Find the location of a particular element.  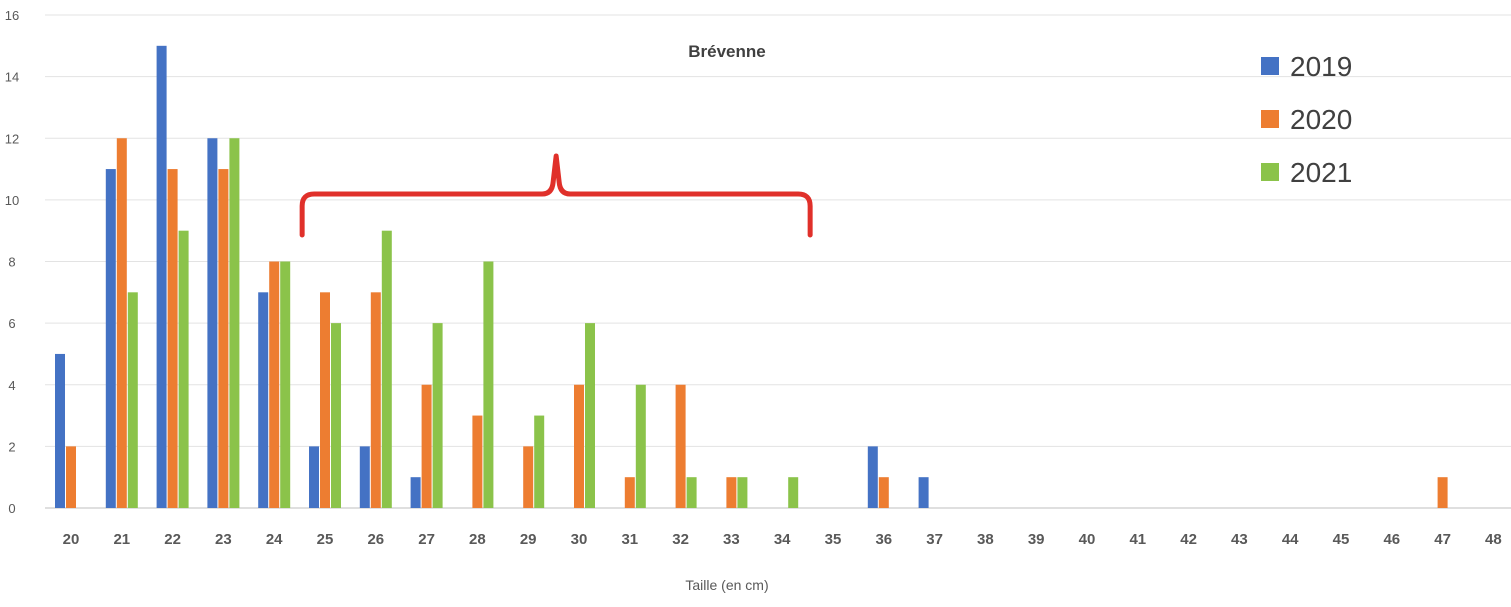

y-tick-label: 12 is located at coordinates (12, 138).